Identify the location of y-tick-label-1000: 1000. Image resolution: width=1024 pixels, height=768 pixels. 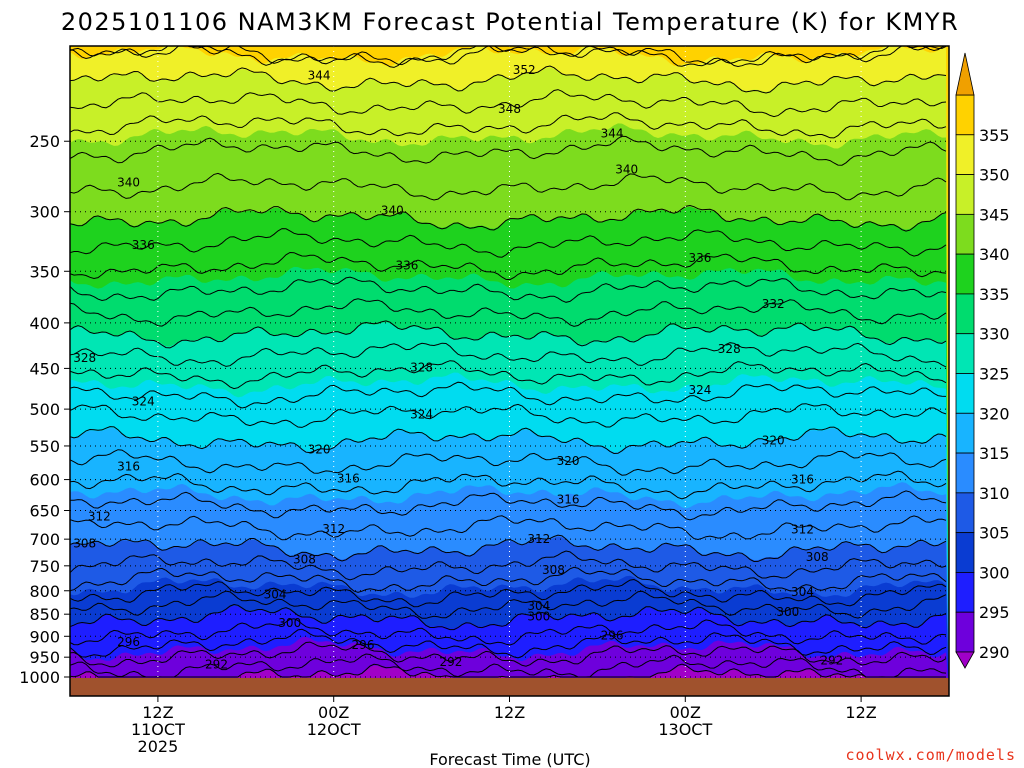
(39, 677).